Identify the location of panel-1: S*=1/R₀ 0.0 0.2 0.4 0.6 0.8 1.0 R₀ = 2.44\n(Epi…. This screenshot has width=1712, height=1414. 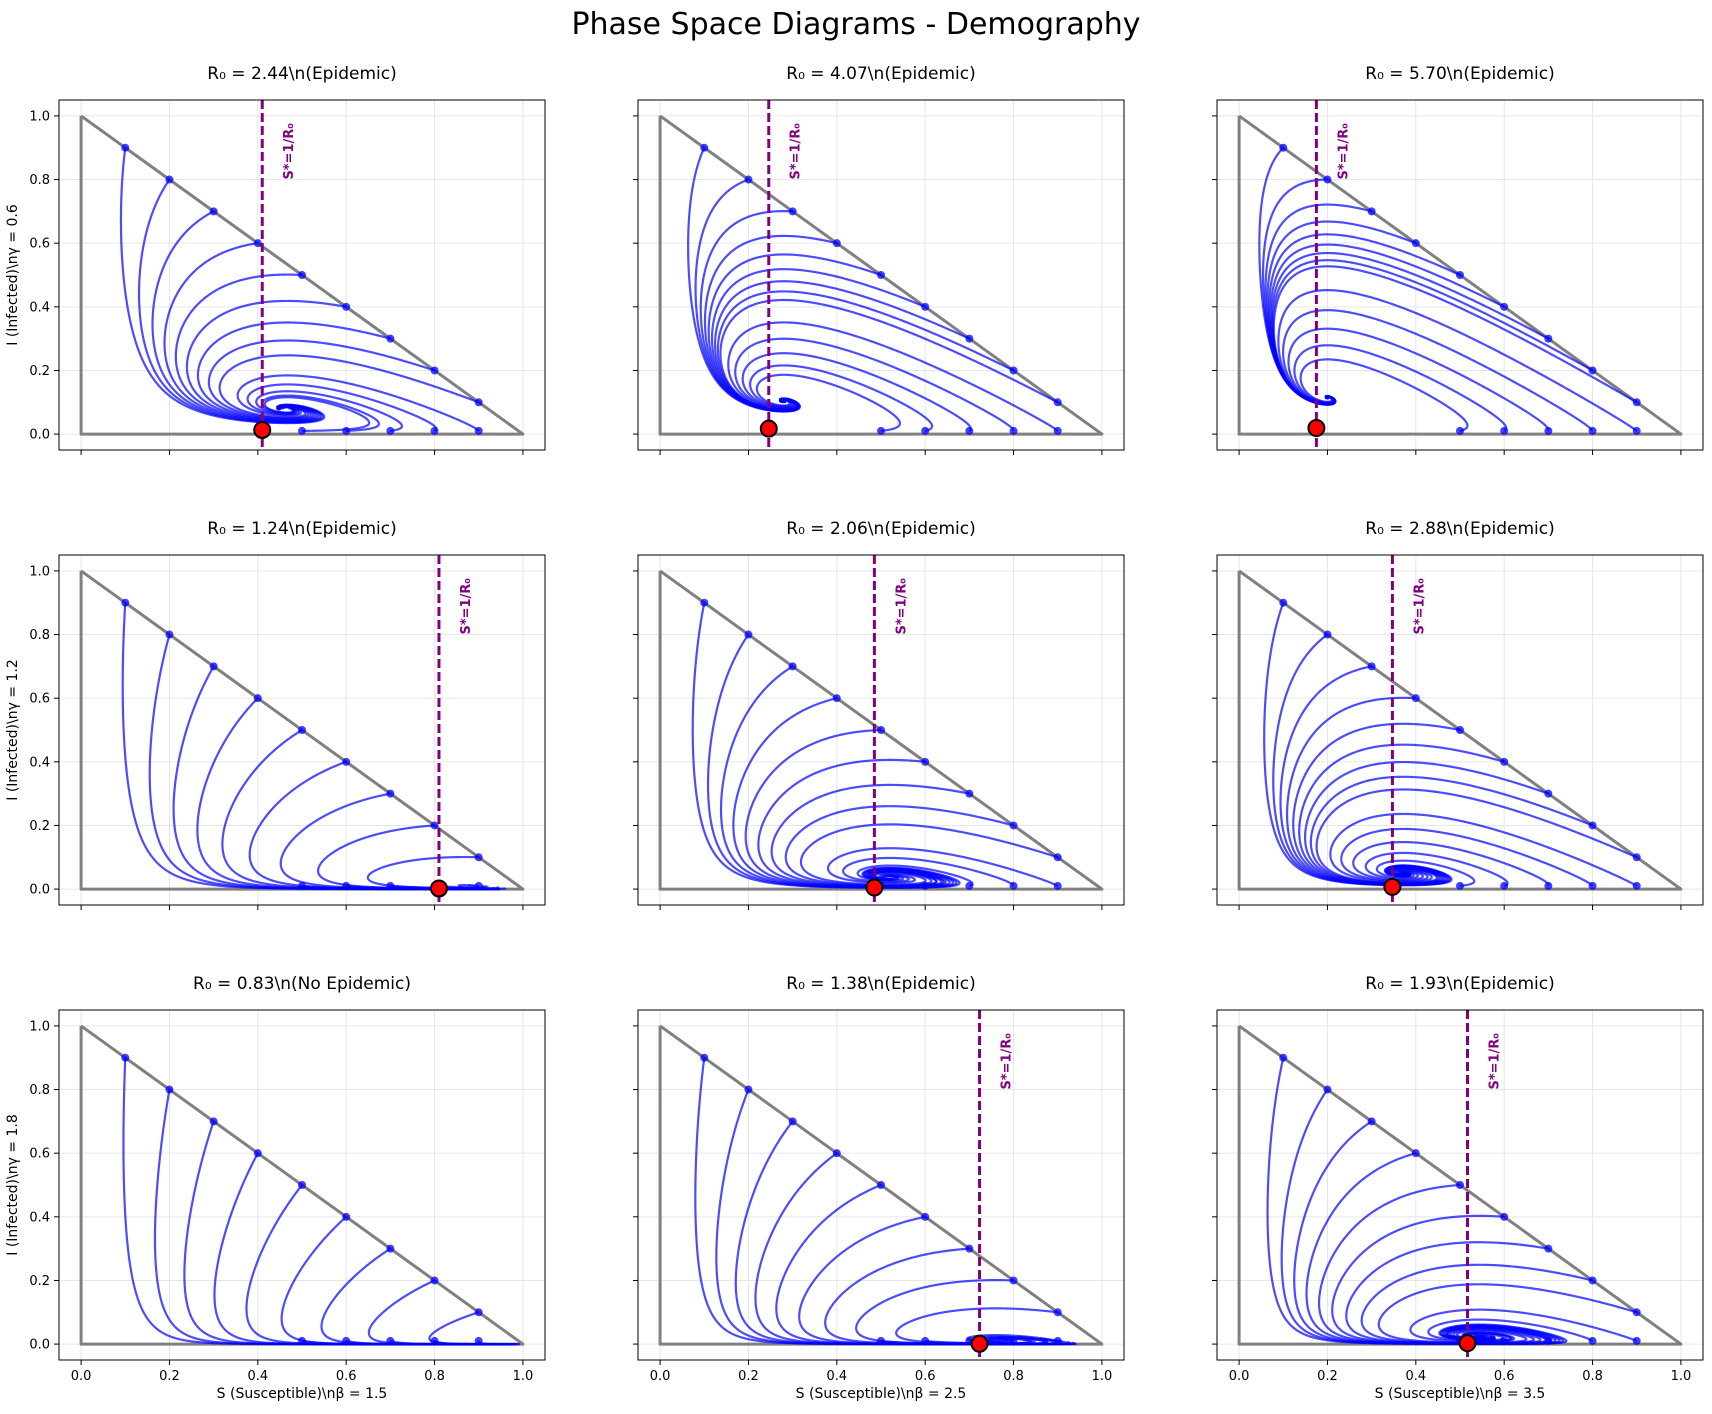
(275, 259).